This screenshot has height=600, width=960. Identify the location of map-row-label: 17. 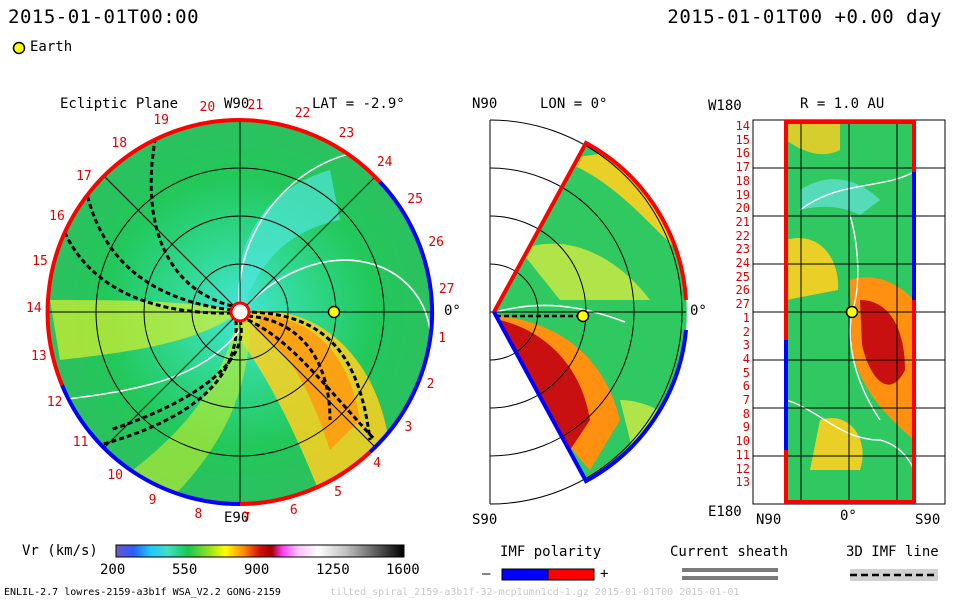
(742, 167).